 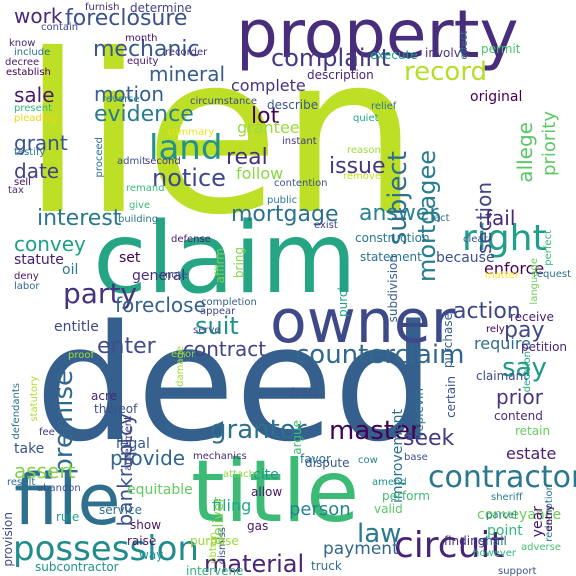 I want to click on word-reverse: reverse, so click(x=121, y=99).